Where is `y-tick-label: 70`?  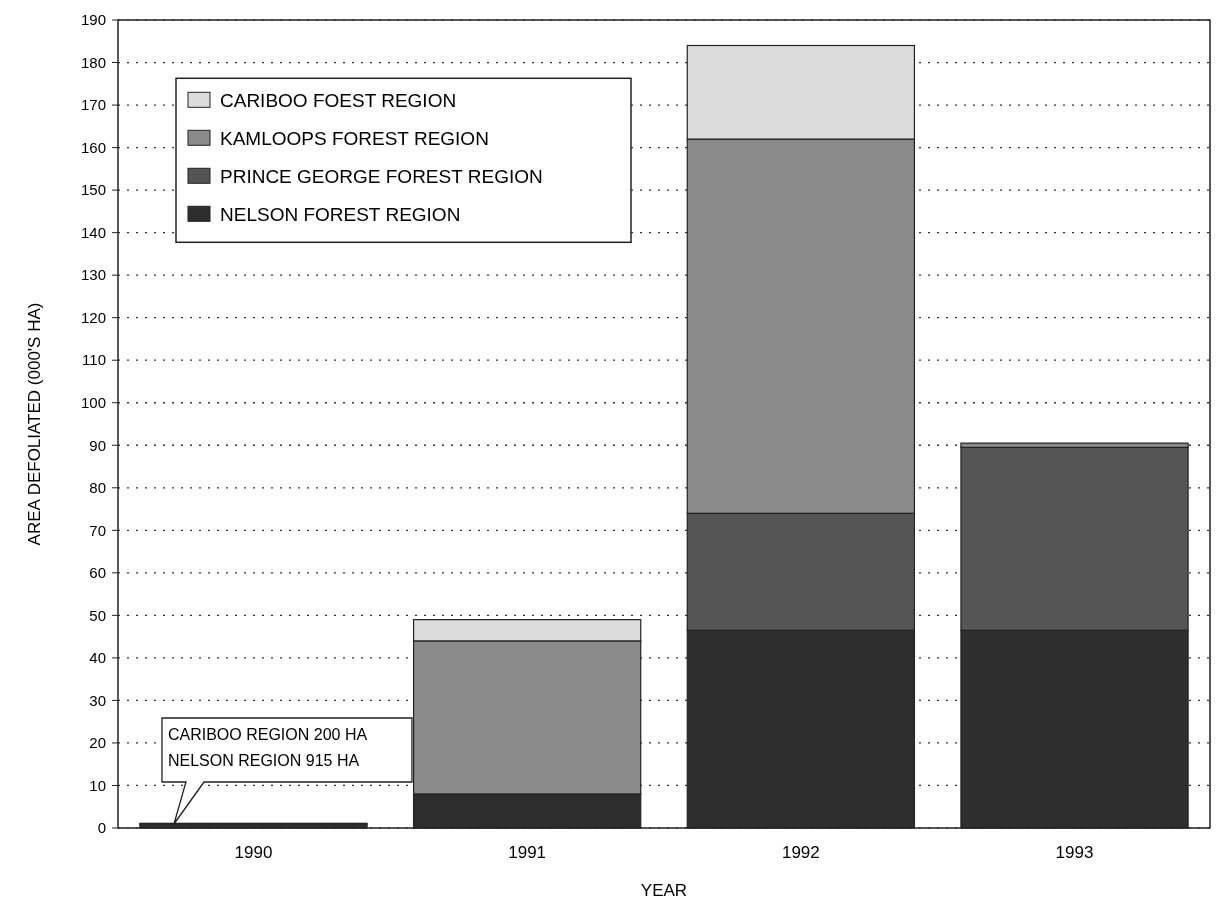 y-tick-label: 70 is located at coordinates (97, 530).